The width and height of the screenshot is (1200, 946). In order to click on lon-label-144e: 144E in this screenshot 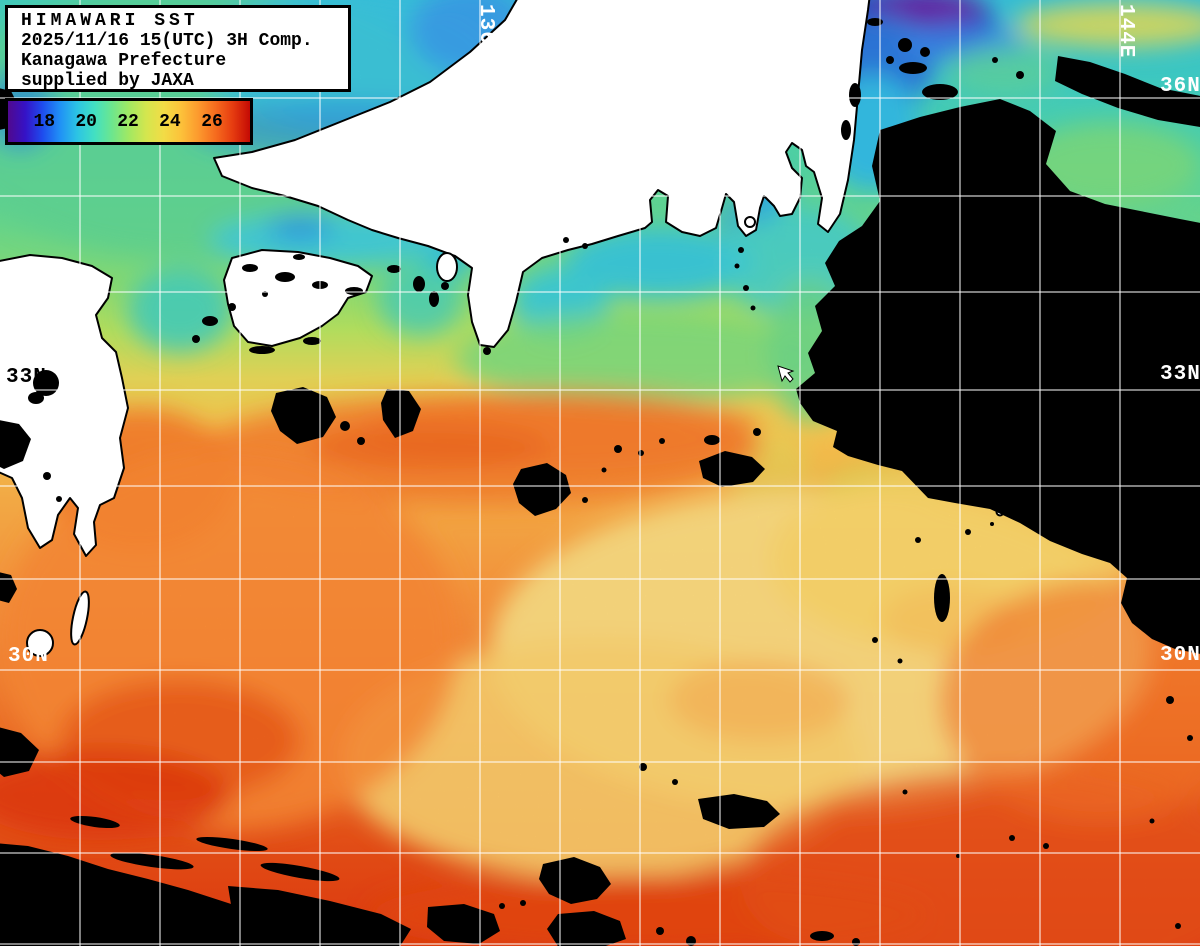, I will do `click(1125, 31)`.